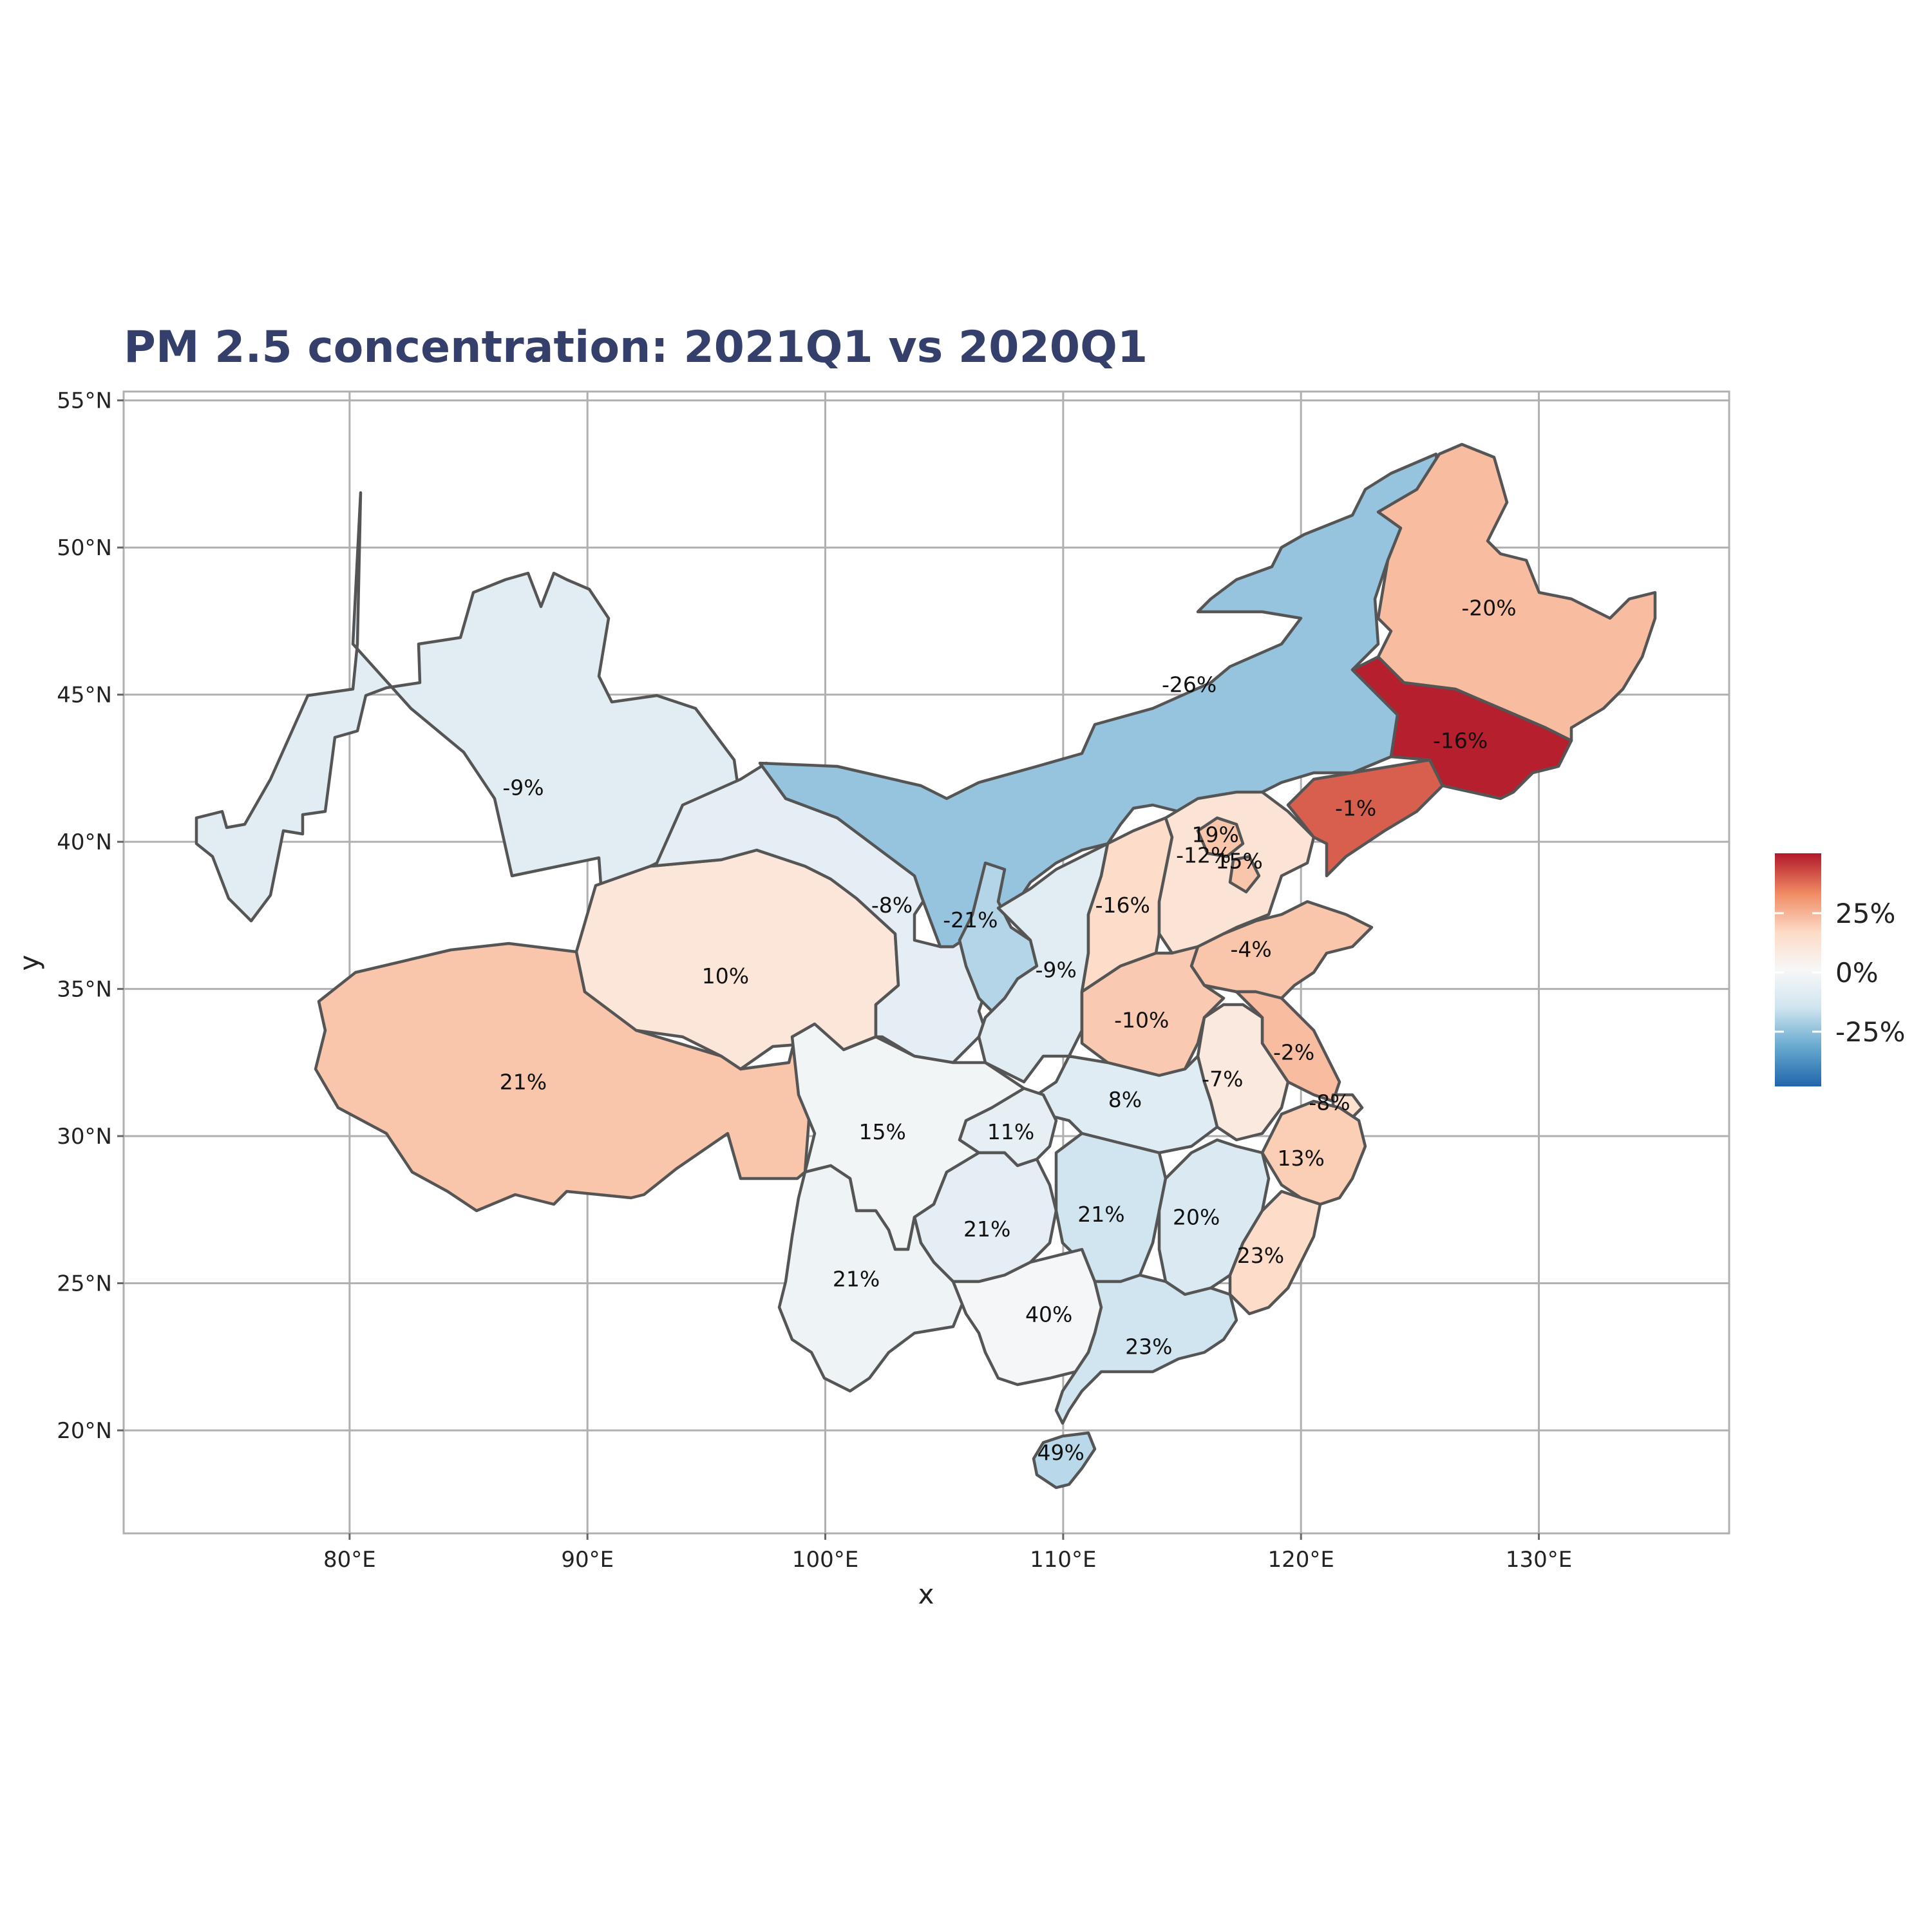 Image resolution: width=1932 pixels, height=1932 pixels. Describe the element at coordinates (825, 1560) in the screenshot. I see `x-tick-label: 100°E` at that location.